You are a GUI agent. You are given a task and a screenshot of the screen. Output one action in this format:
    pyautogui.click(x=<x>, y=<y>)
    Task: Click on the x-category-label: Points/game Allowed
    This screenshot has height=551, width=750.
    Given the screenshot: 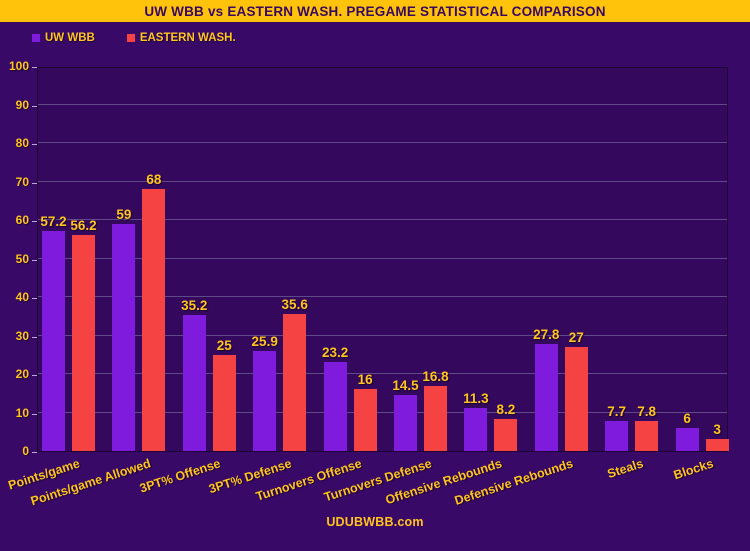 What is the action you would take?
    pyautogui.click(x=90, y=482)
    